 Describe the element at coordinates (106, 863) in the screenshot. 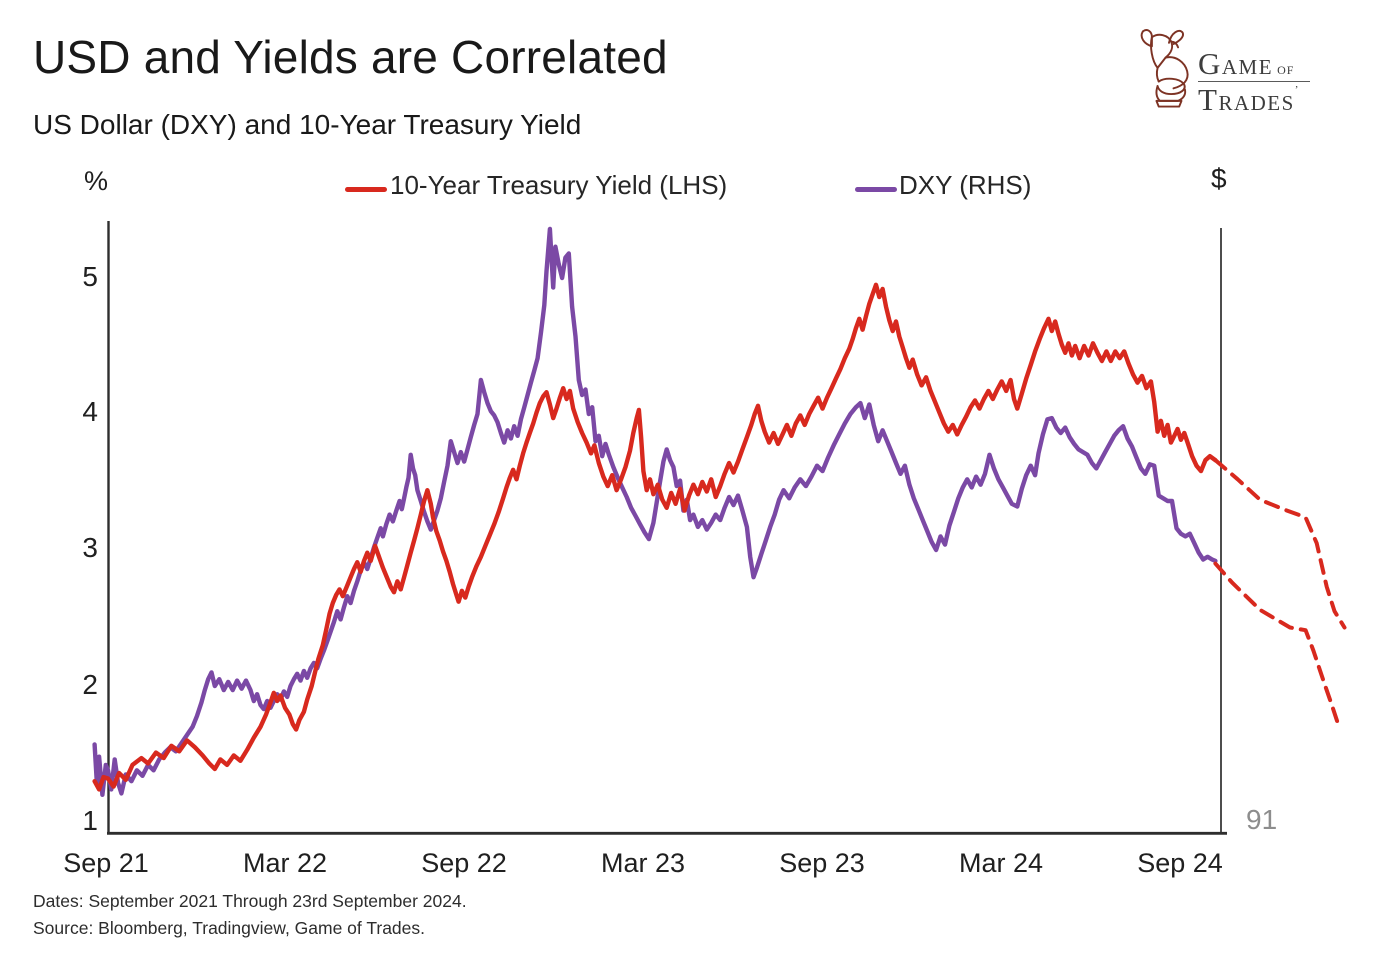

I see `x-tick-sep21: Sep 21` at that location.